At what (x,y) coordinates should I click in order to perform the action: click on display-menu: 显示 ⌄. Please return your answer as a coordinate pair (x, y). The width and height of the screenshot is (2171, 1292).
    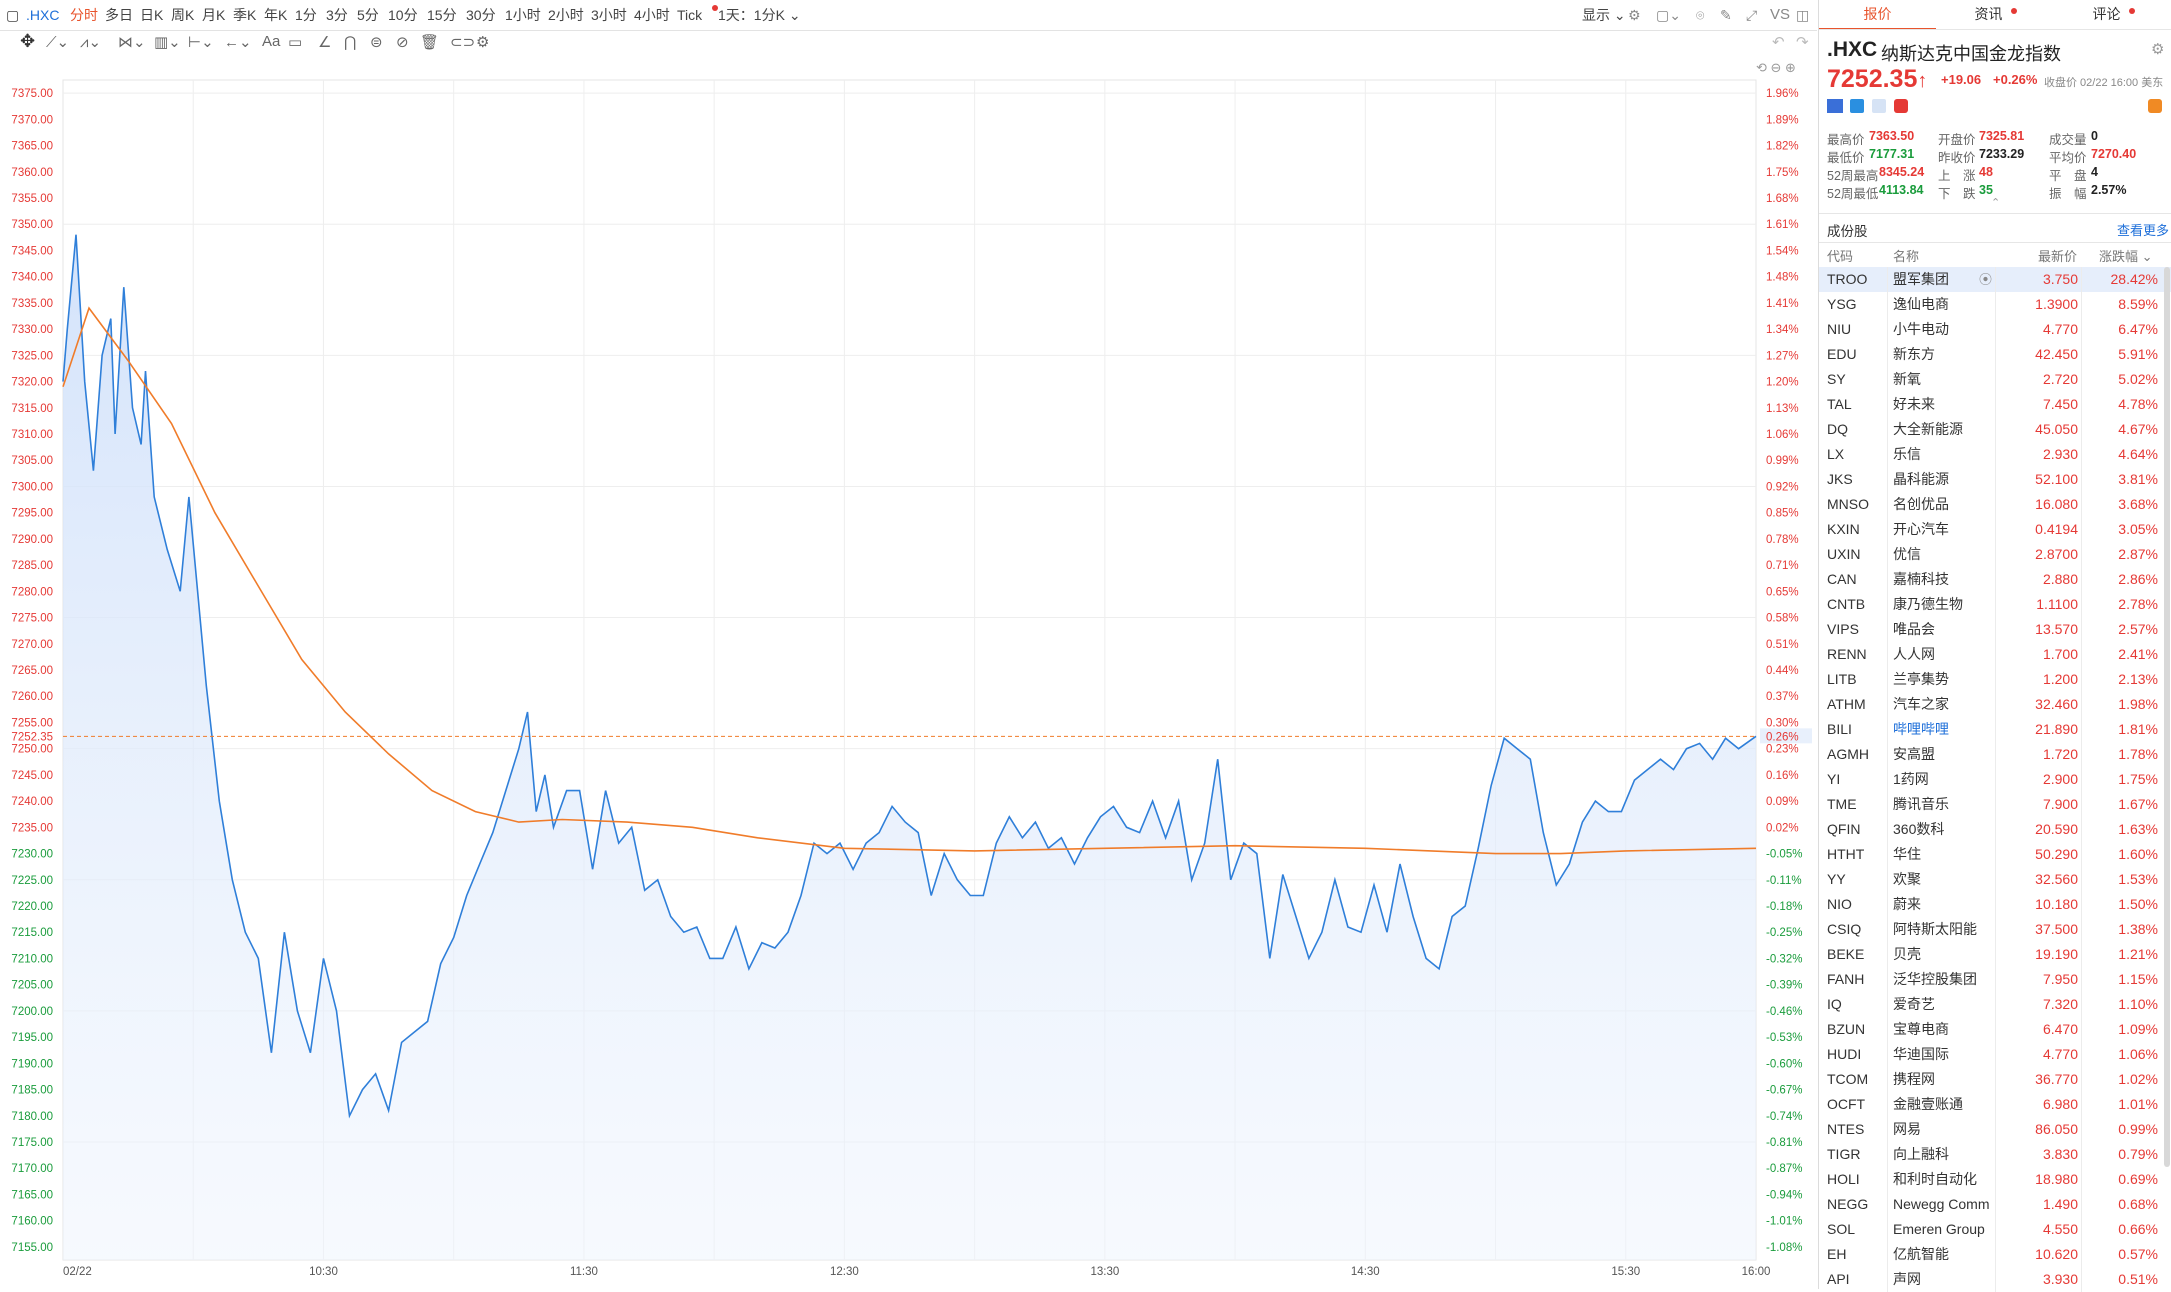
    Looking at the image, I should click on (1604, 15).